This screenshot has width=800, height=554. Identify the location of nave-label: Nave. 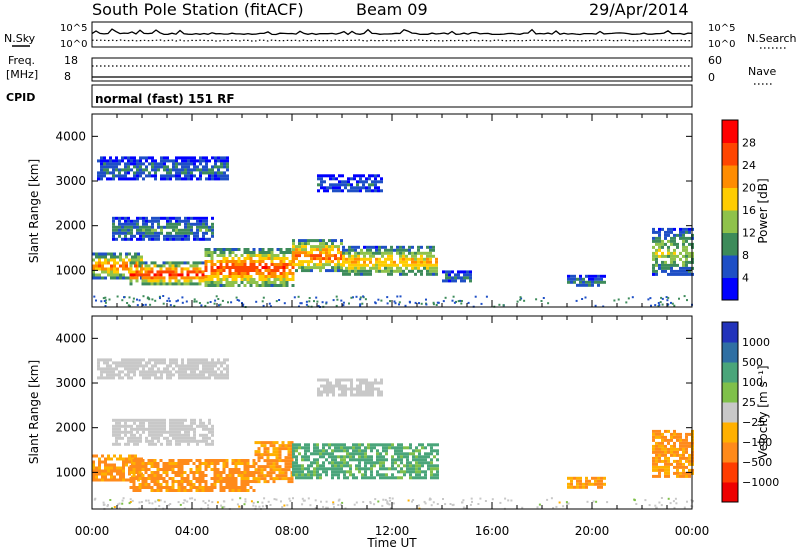
(762, 71).